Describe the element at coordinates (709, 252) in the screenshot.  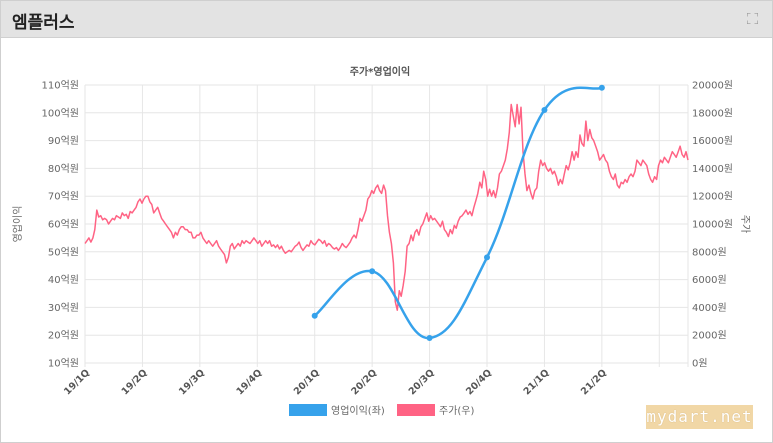
I see `right-axis-tick-label: 8000원` at that location.